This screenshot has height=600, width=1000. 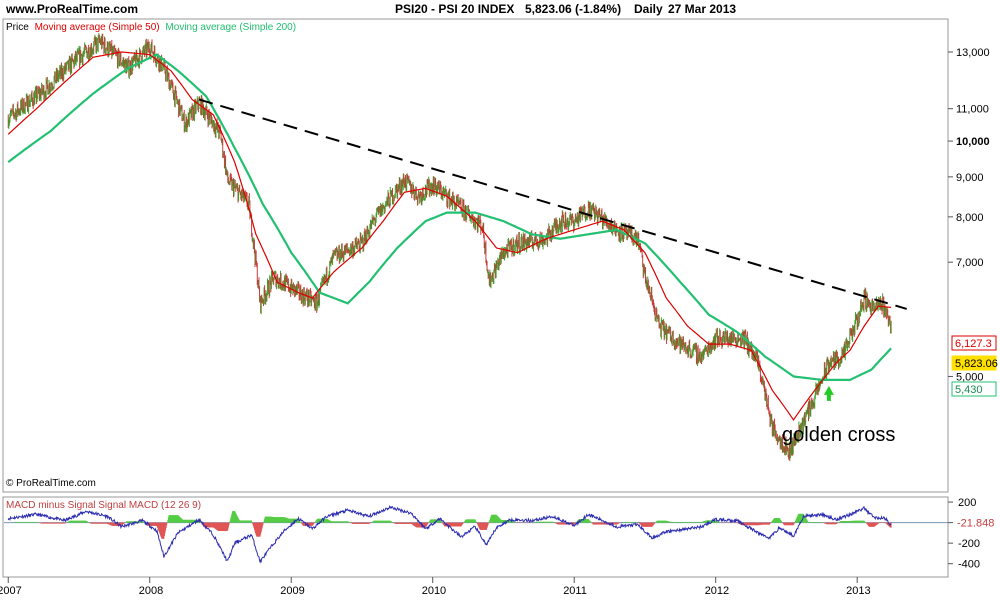 What do you see at coordinates (969, 544) in the screenshot?
I see `macd-y-tick-label: -200` at bounding box center [969, 544].